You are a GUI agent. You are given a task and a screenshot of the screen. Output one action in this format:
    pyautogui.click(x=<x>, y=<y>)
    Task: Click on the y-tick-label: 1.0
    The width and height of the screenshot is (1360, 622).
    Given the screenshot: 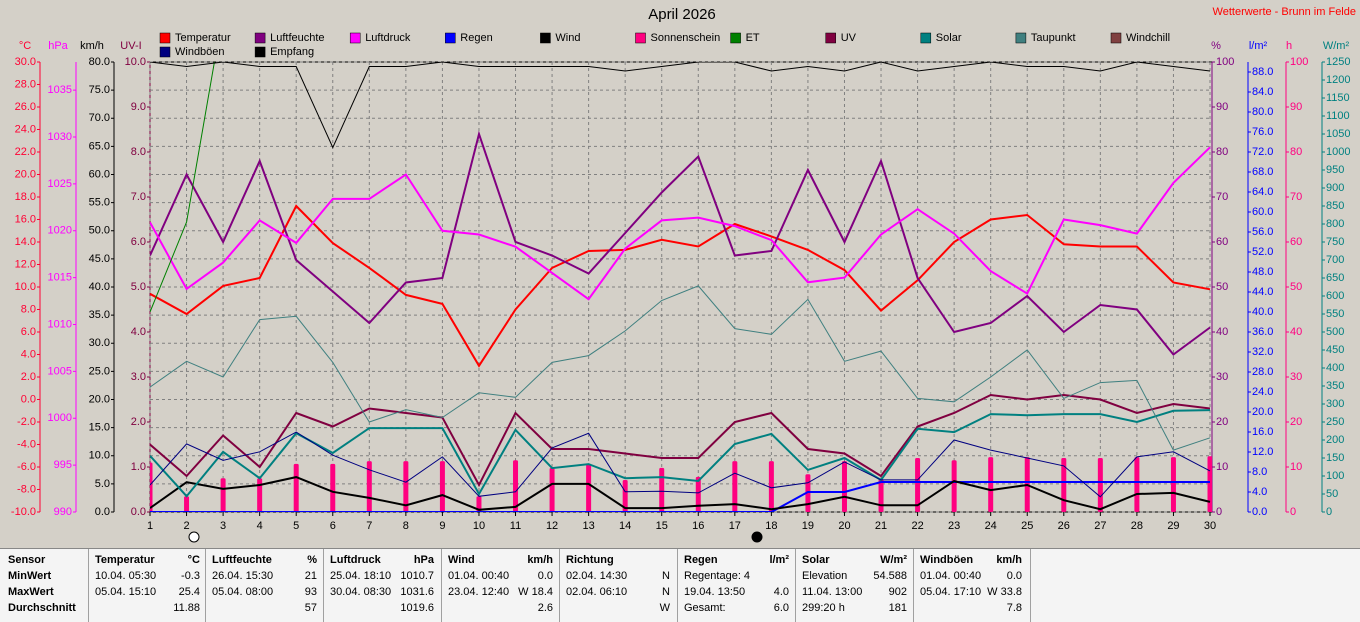 What is the action you would take?
    pyautogui.click(x=138, y=467)
    